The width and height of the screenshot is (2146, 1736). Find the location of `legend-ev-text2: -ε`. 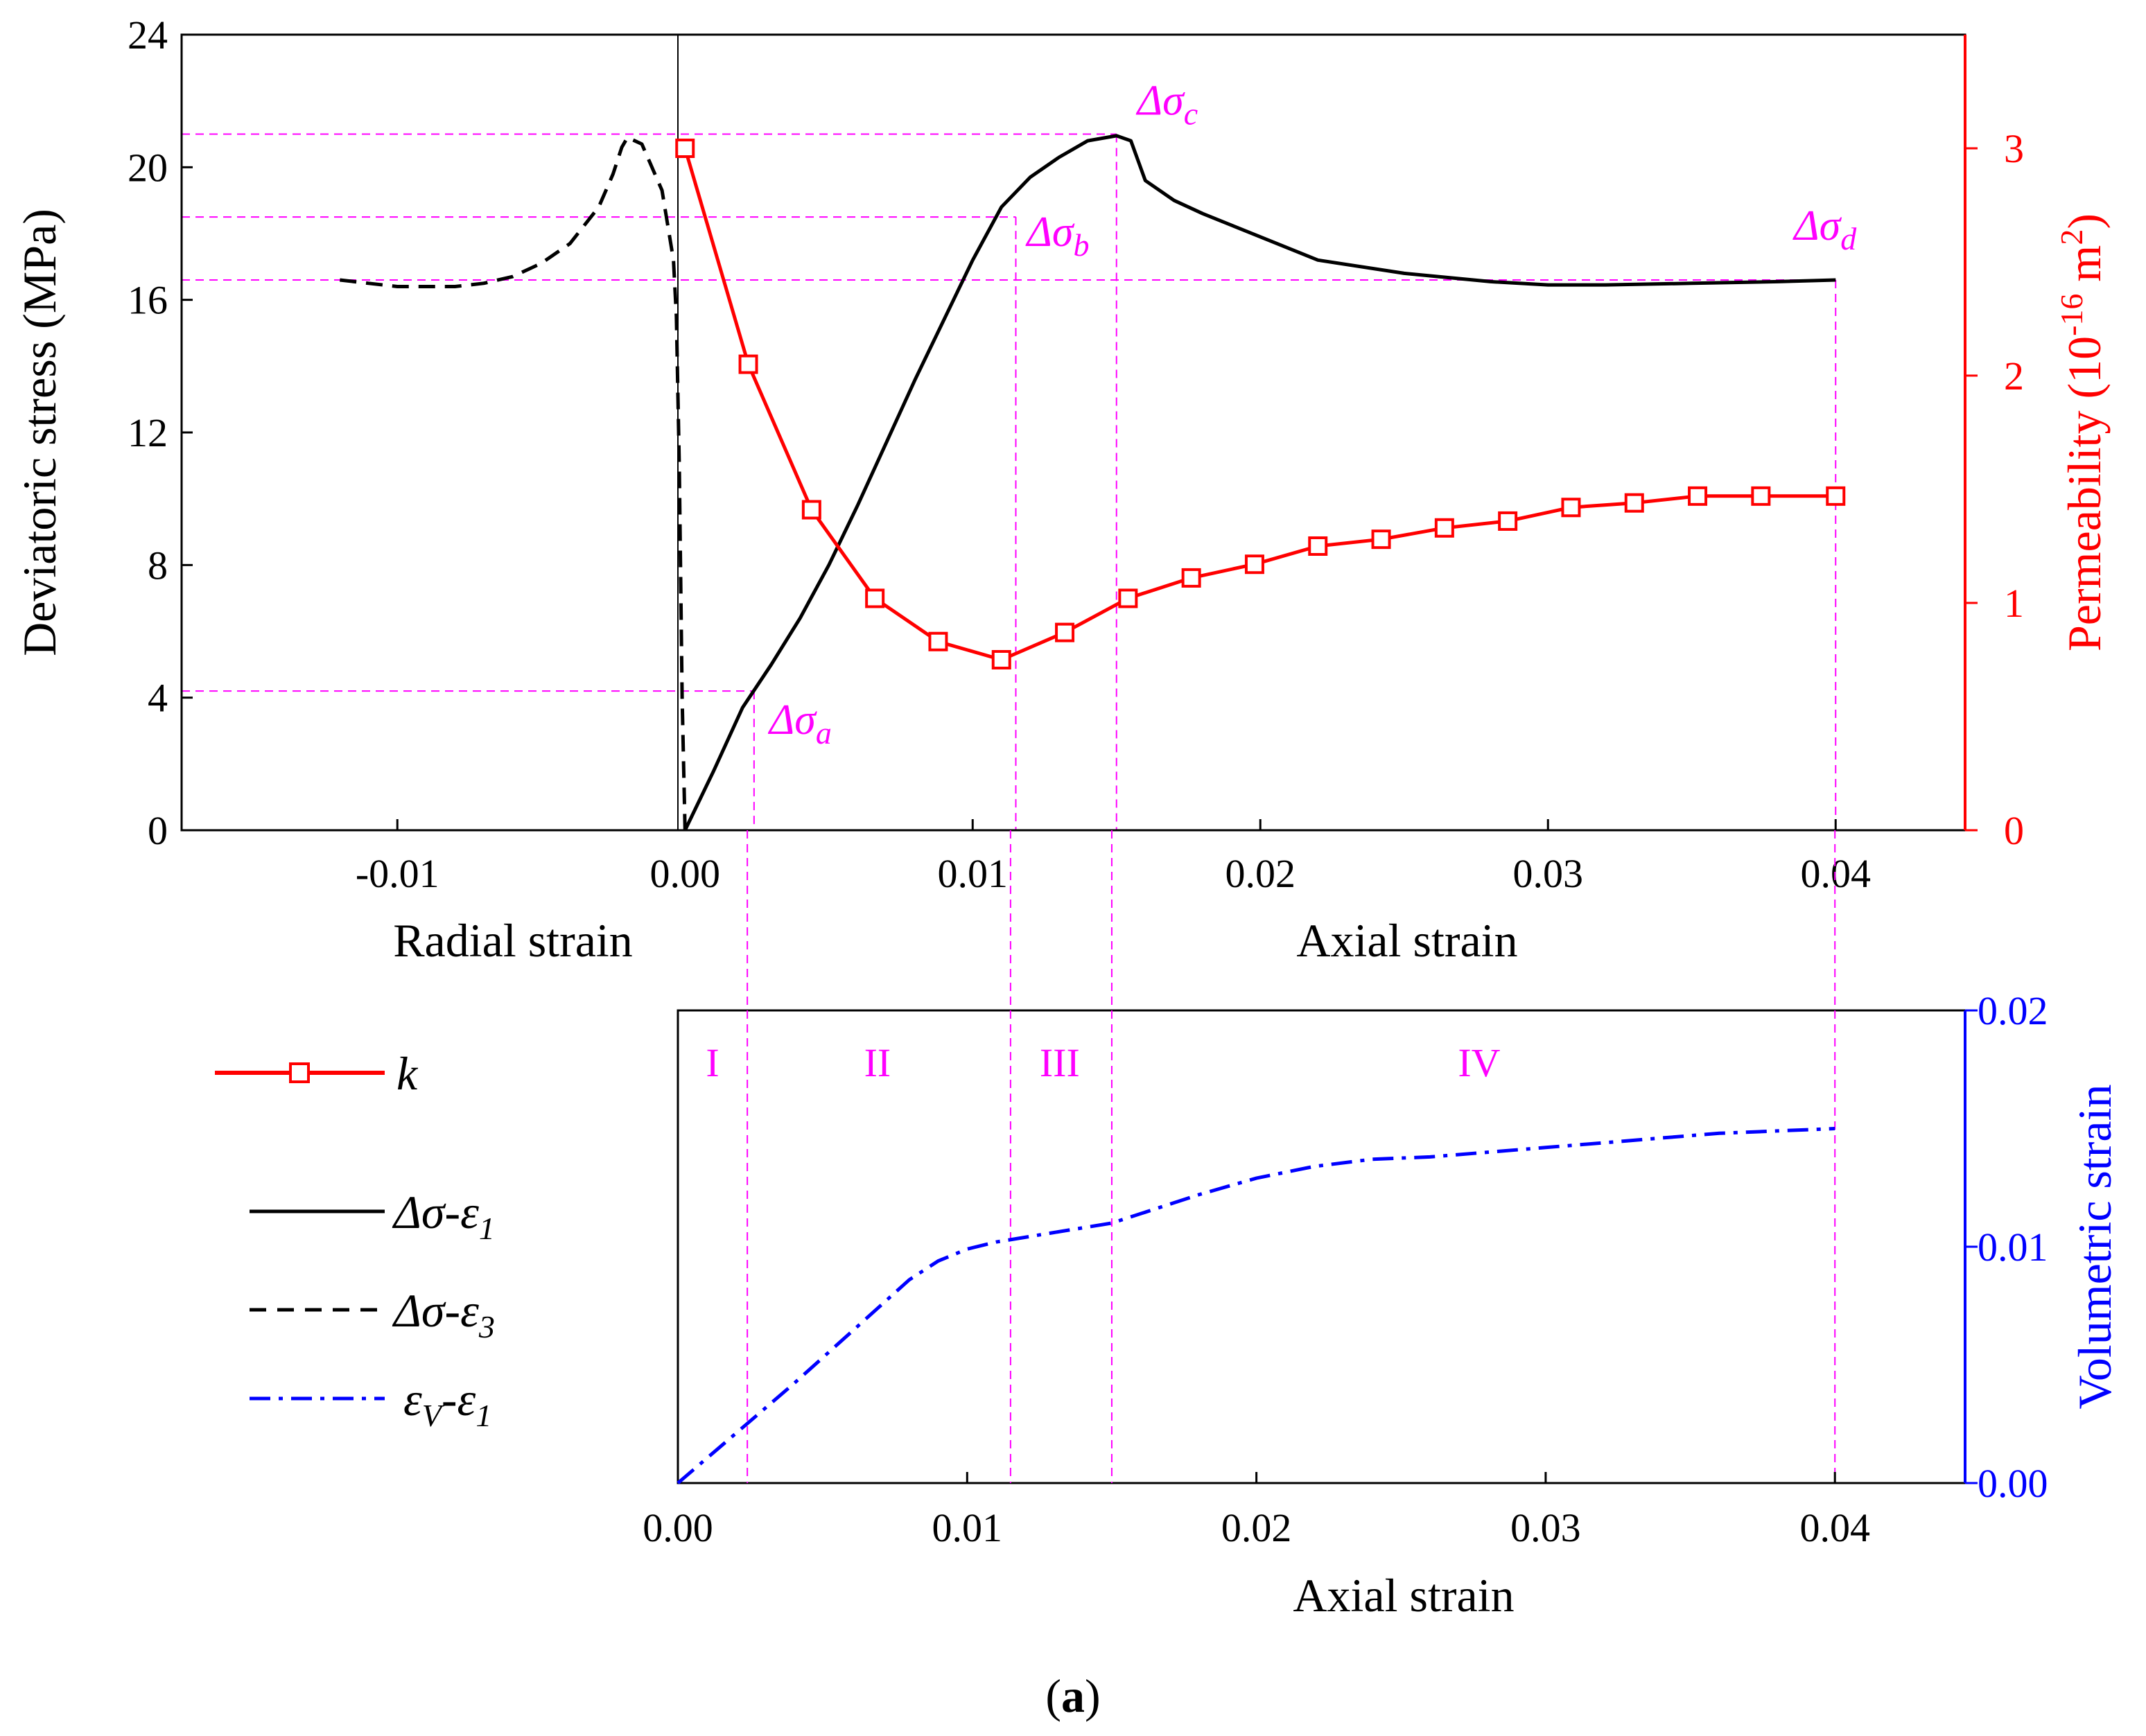

legend-ev-text2: -ε is located at coordinates (459, 1399).